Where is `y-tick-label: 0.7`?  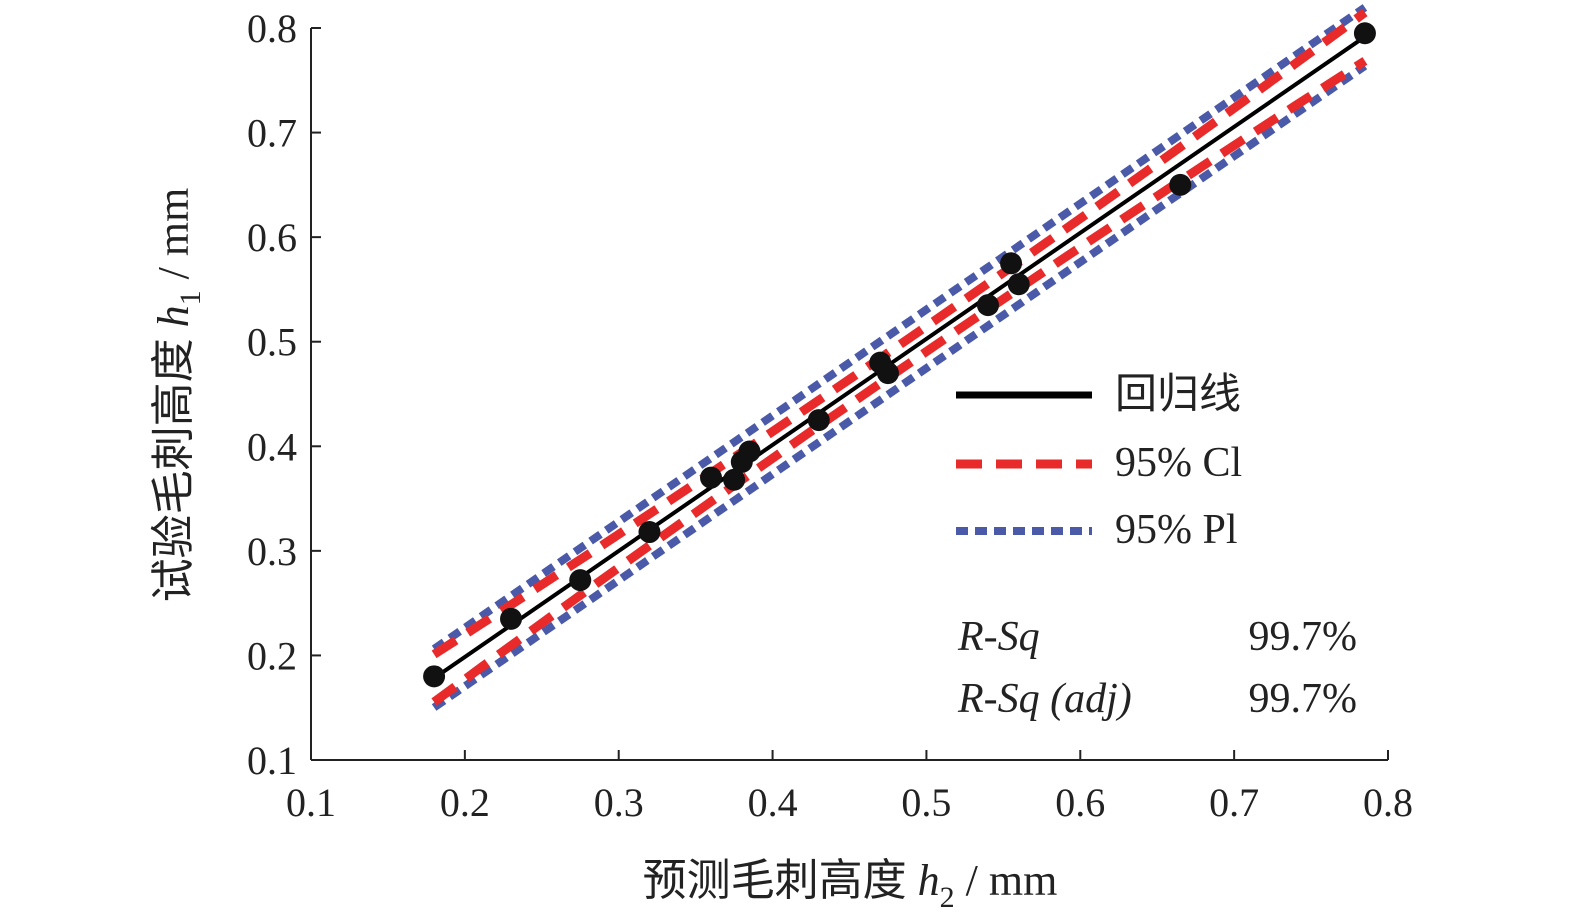 y-tick-label: 0.7 is located at coordinates (272, 133).